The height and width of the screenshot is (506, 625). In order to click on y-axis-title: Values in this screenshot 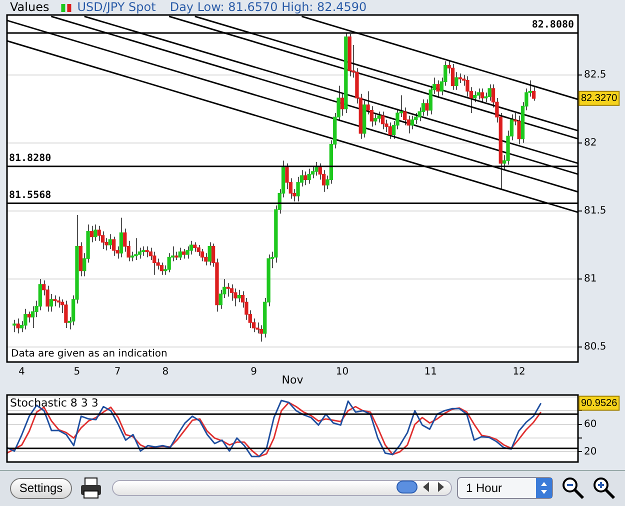, I will do `click(30, 7)`.